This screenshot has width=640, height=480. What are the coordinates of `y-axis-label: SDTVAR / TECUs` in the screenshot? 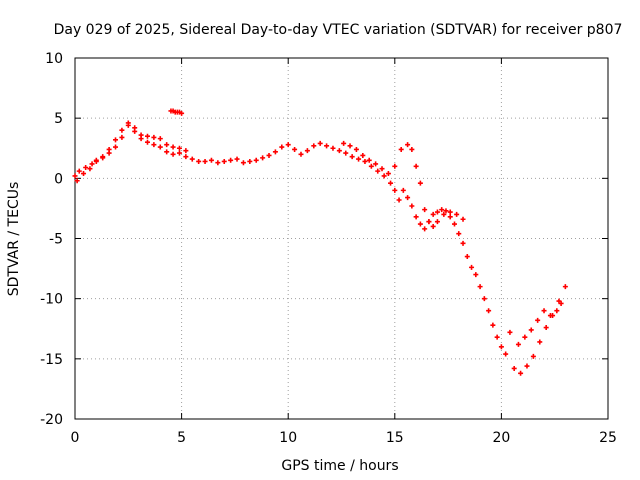 It's located at (14, 239).